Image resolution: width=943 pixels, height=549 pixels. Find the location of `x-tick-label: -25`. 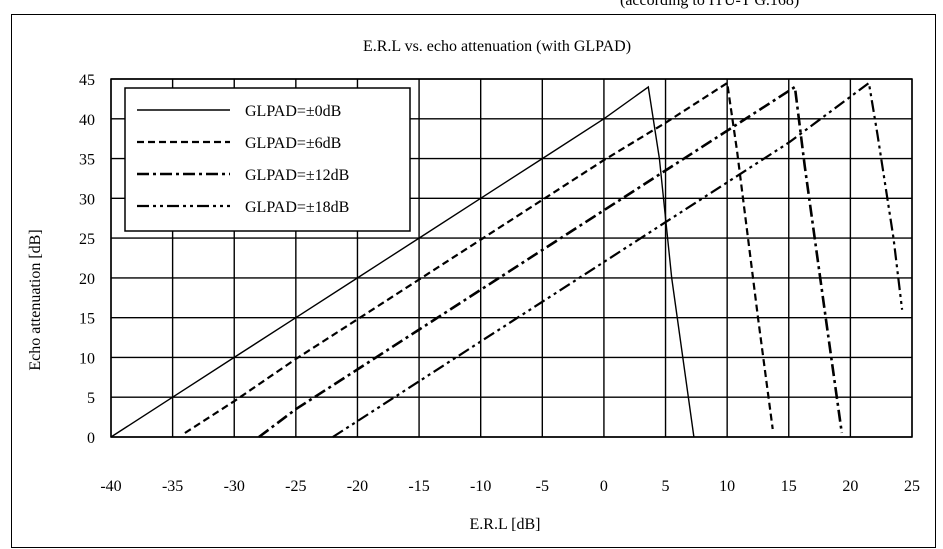

x-tick-label: -25 is located at coordinates (295, 486).